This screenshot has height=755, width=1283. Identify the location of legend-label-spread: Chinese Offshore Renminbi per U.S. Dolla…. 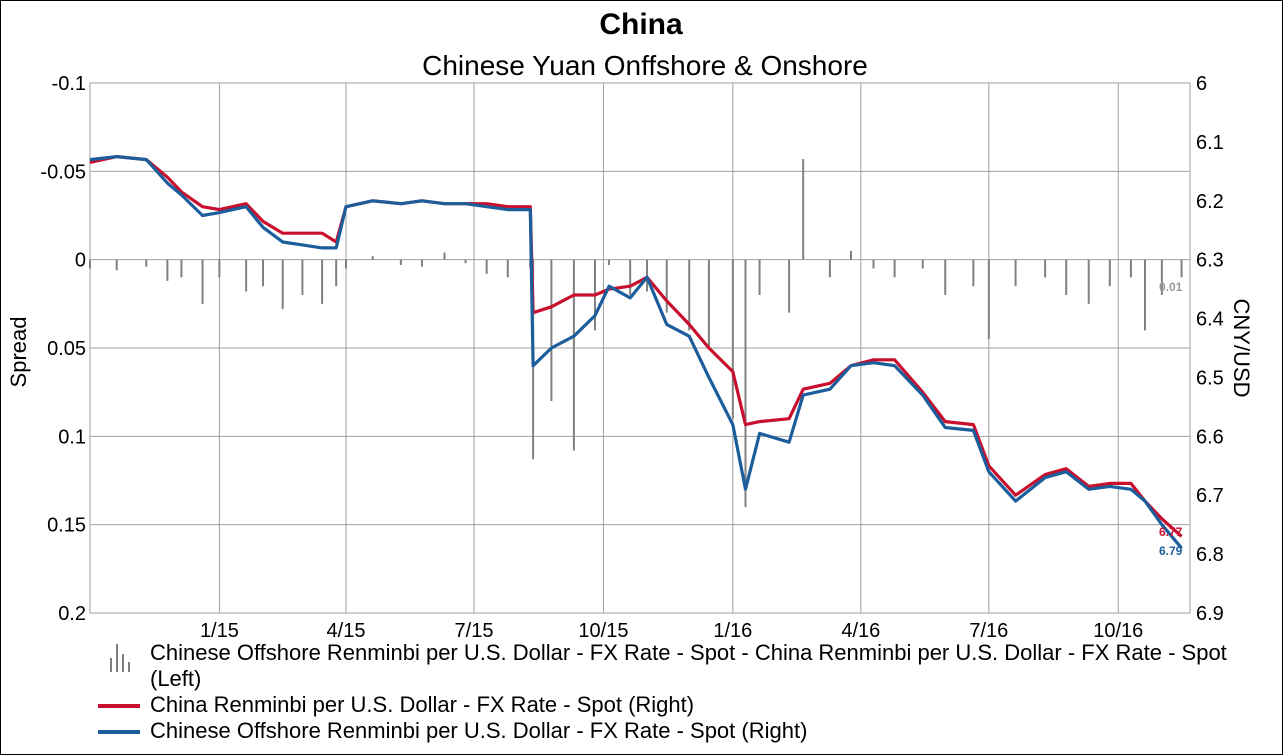
(688, 665).